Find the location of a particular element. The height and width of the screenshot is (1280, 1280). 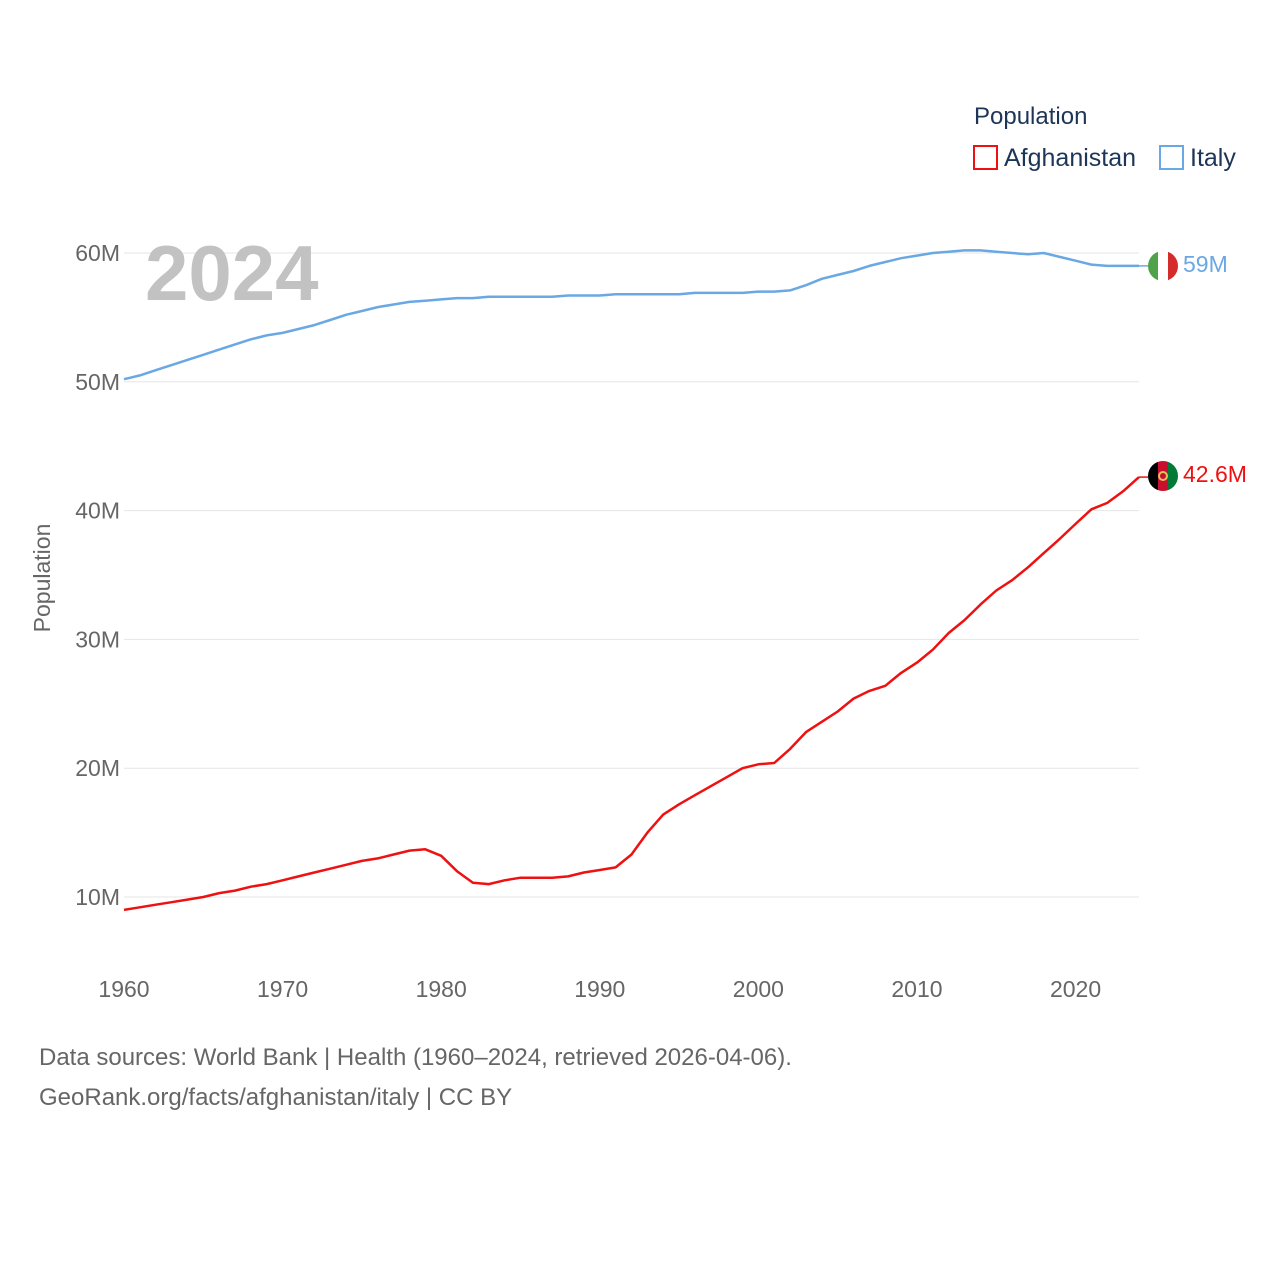

afghanistan-end-marker: 42.6M is located at coordinates (1197, 476).